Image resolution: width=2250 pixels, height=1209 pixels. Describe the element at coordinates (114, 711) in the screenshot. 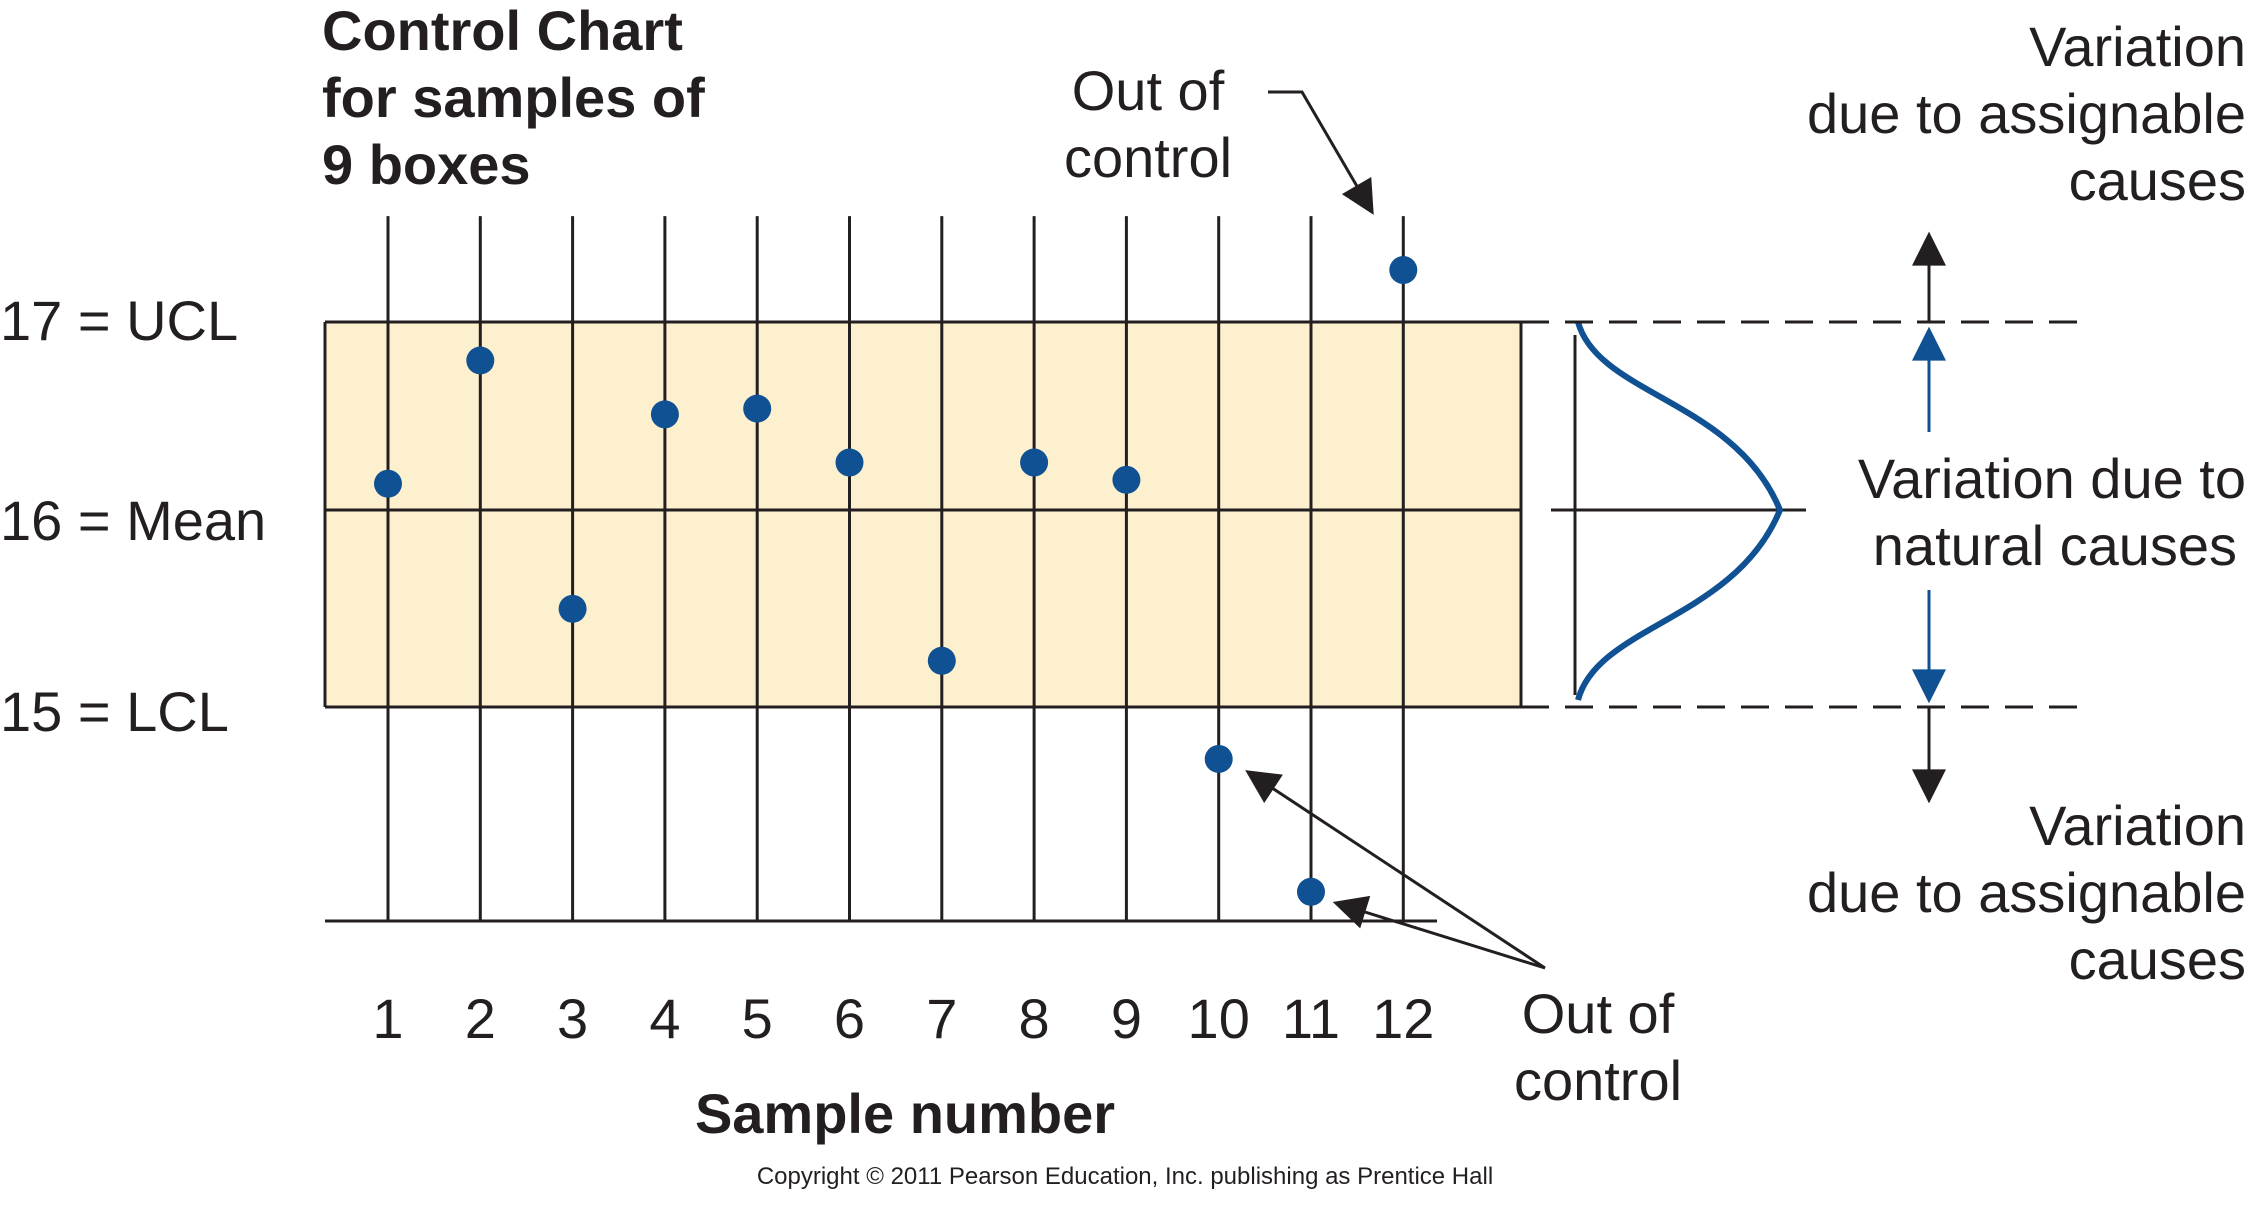

I see `lcl-label: 15 = LCL` at that location.